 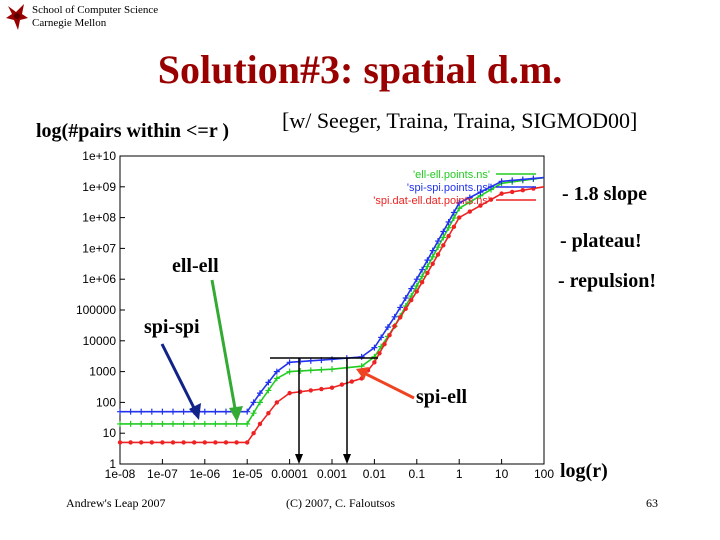 What do you see at coordinates (584, 471) in the screenshot?
I see `x-axis-label: log(r)` at bounding box center [584, 471].